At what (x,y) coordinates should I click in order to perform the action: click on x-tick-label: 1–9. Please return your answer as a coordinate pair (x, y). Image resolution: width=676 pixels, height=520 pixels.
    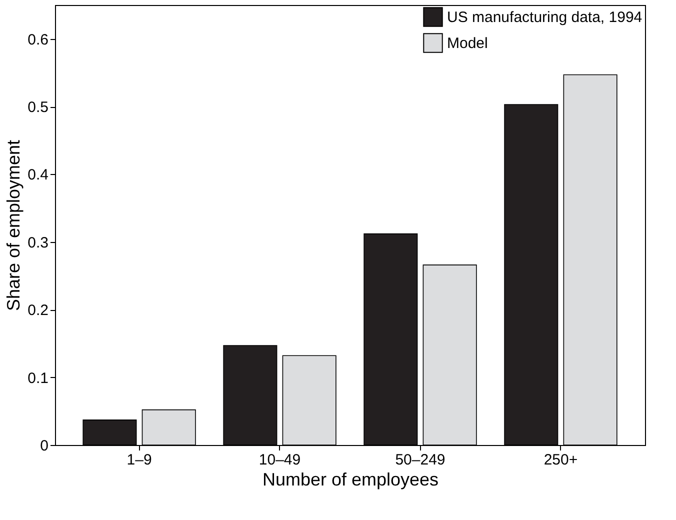
    Looking at the image, I should click on (139, 460).